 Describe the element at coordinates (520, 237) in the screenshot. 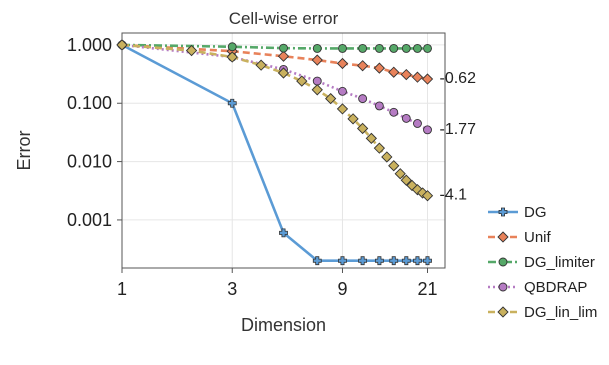

I see `legend-entry: Unif` at that location.